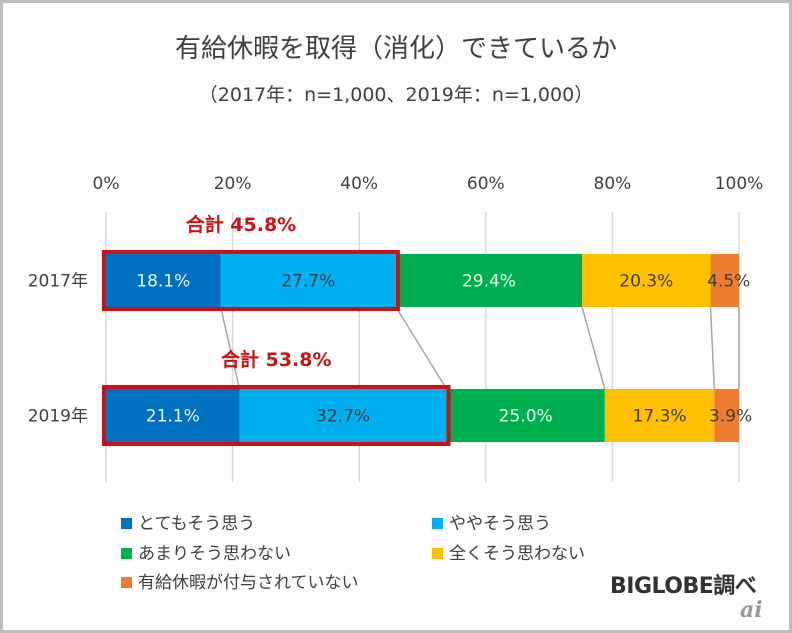 The width and height of the screenshot is (792, 633). What do you see at coordinates (233, 184) in the screenshot?
I see `x-tick-label: 20%` at bounding box center [233, 184].